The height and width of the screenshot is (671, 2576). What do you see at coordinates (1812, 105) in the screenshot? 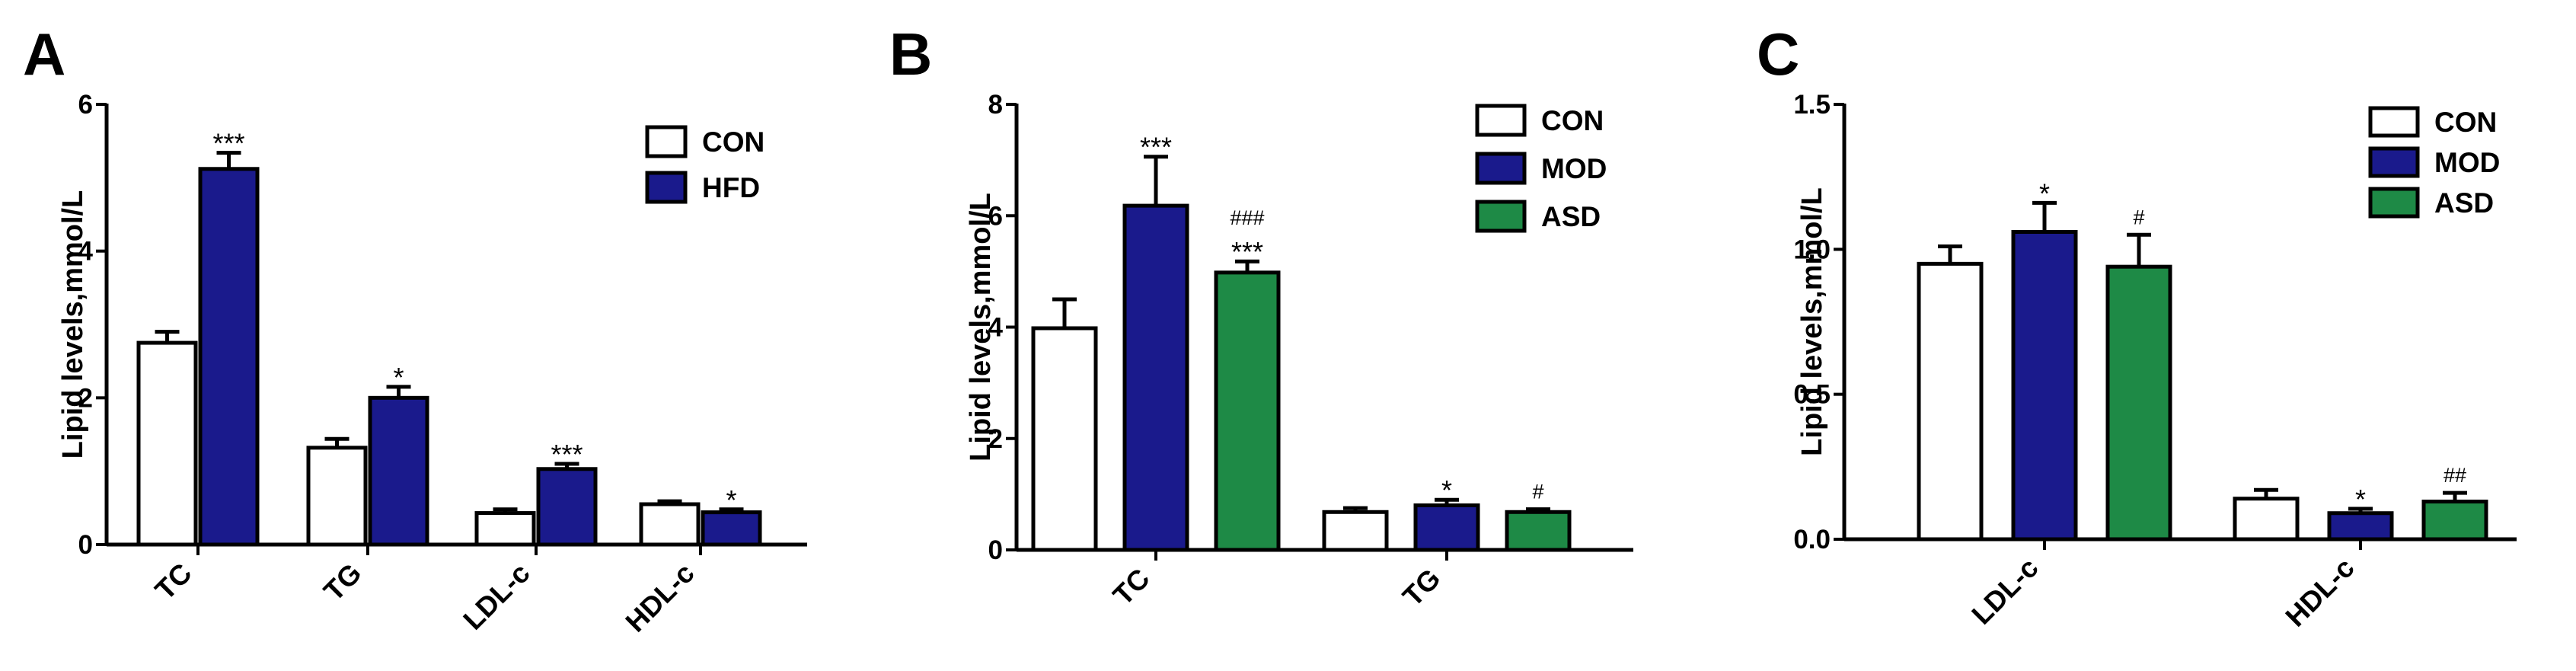
I see `y-tick-label: 1.5` at bounding box center [1812, 105].